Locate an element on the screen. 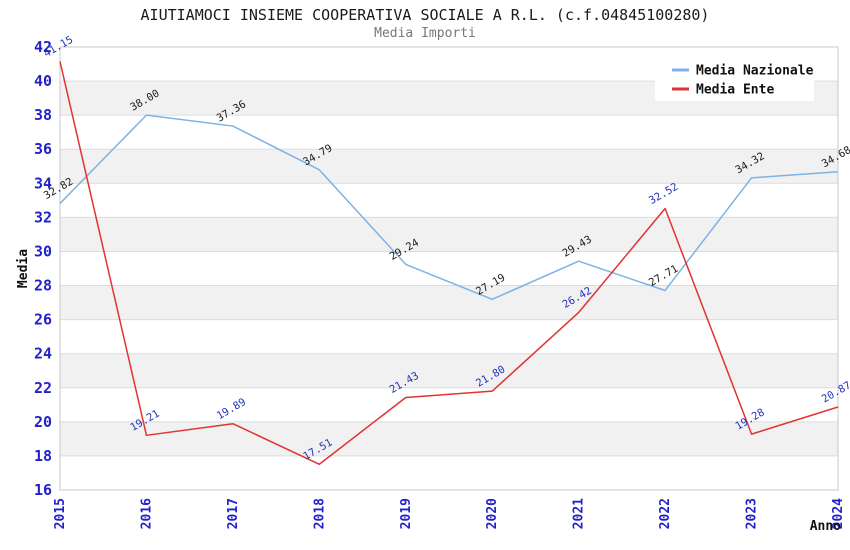 The image size is (850, 550). y-axis-title: Media is located at coordinates (23, 268).